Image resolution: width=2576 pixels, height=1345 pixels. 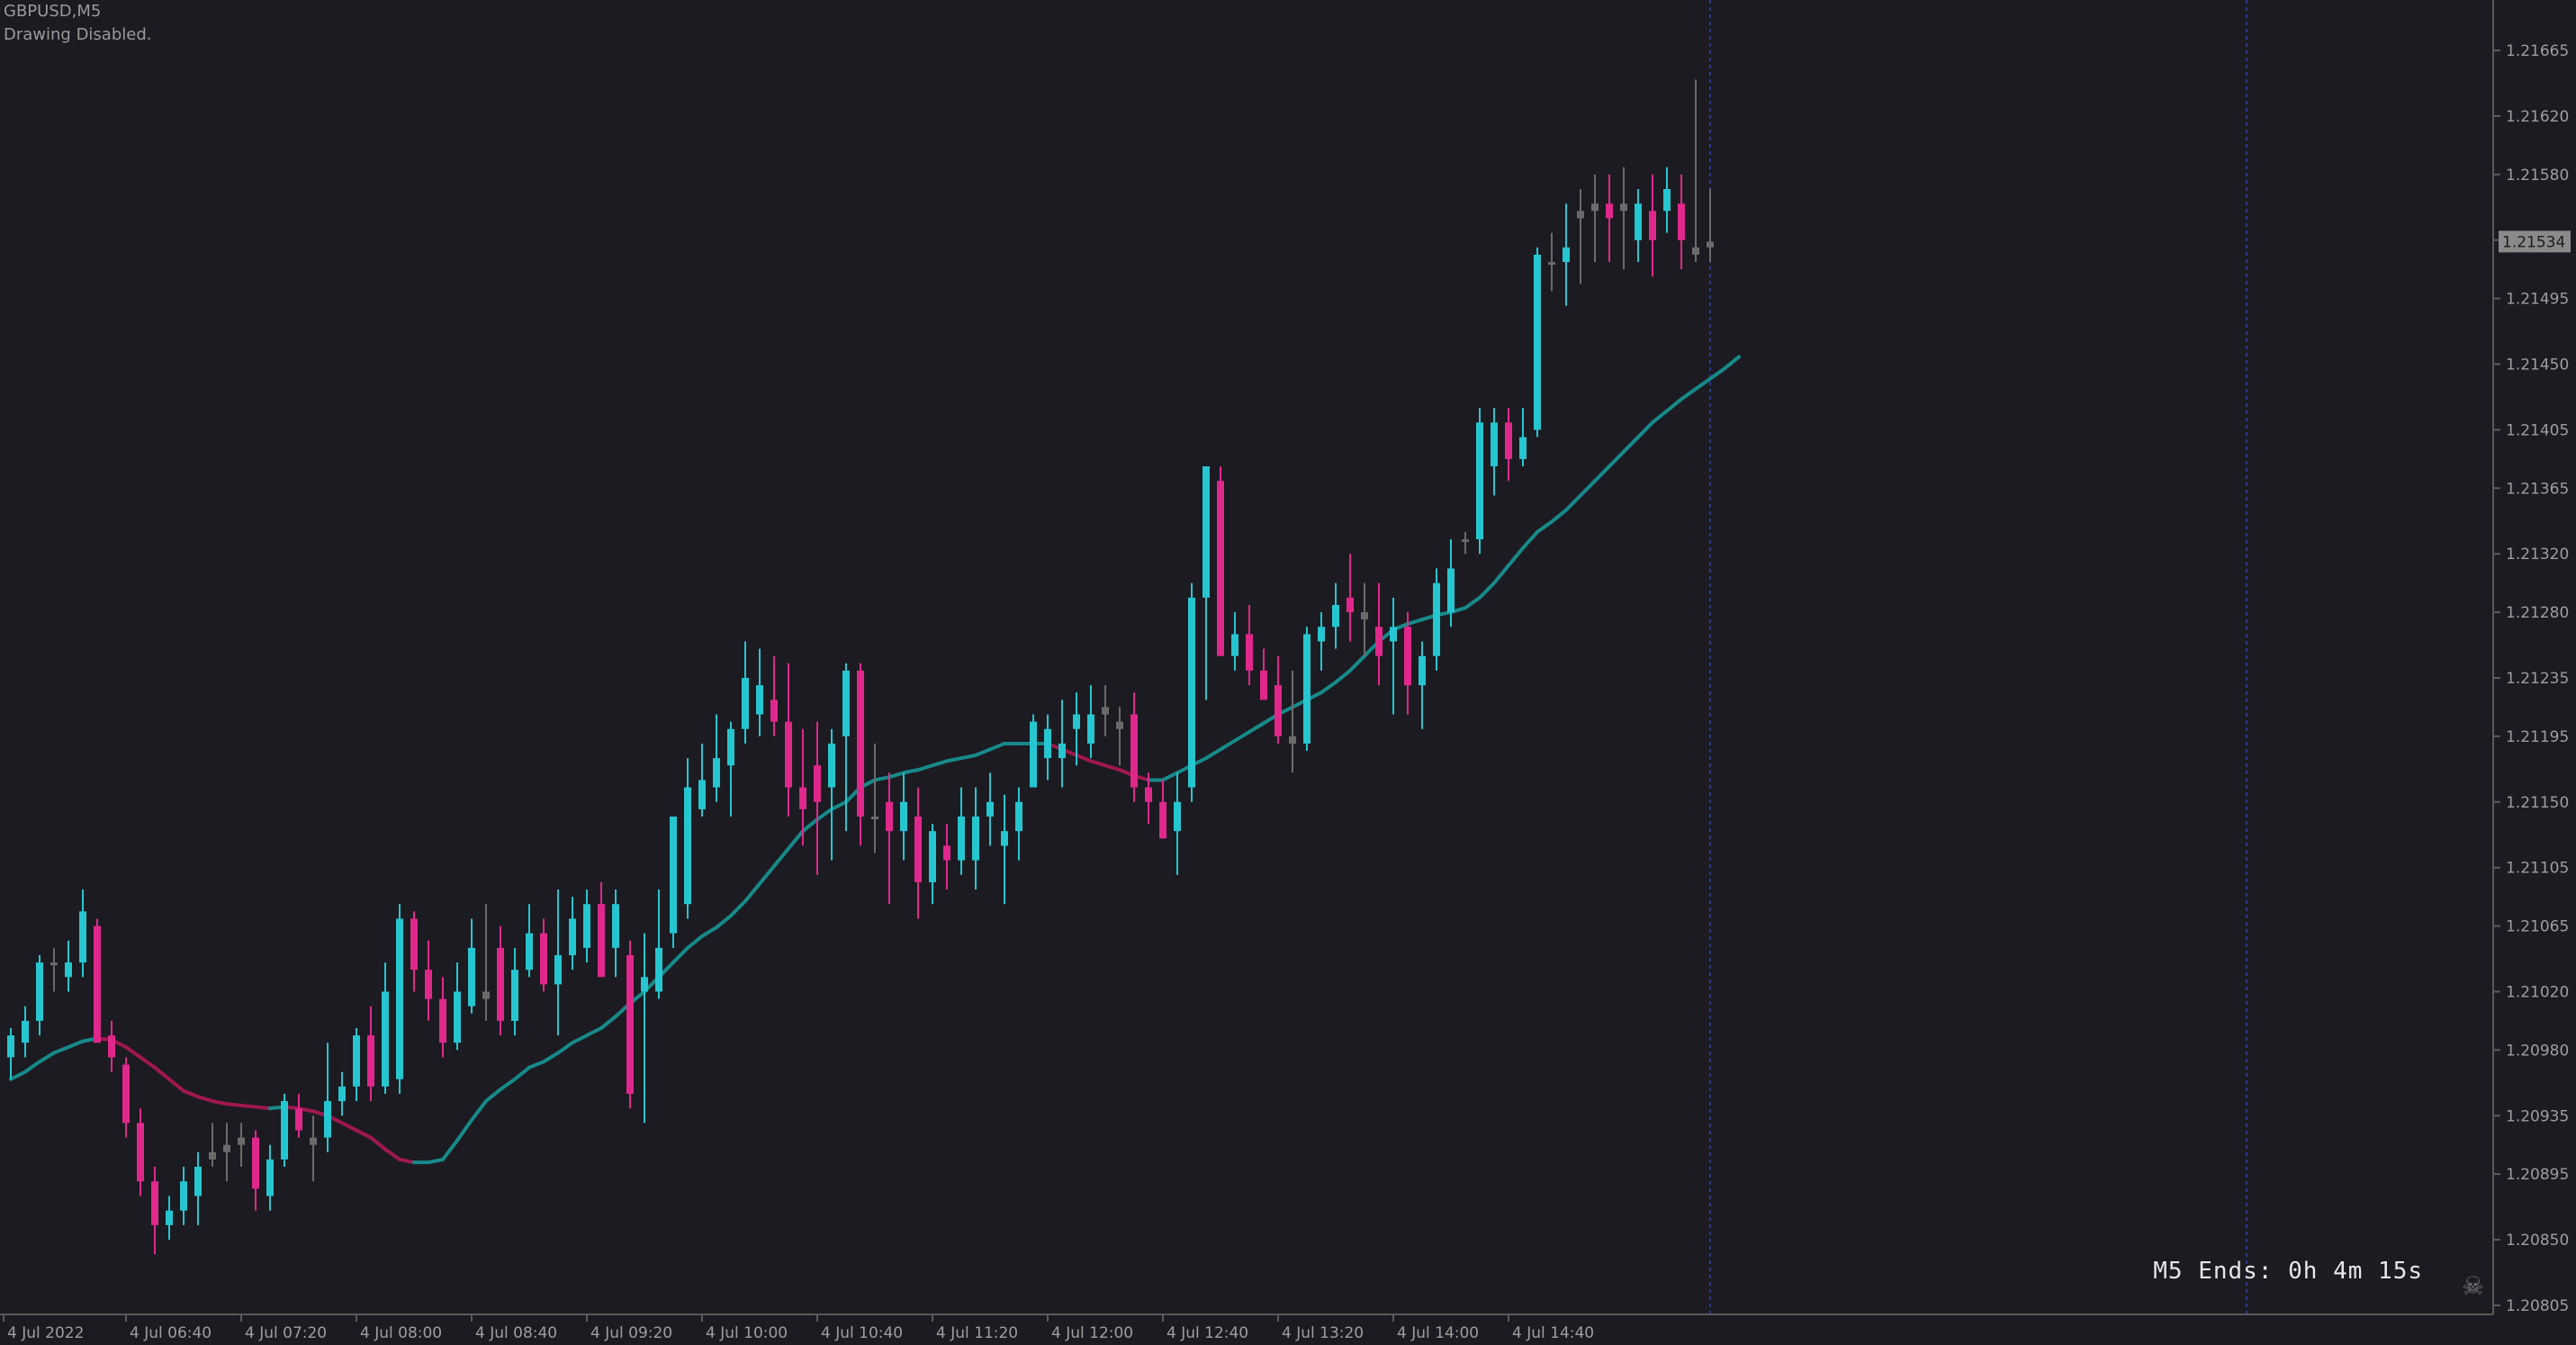 What do you see at coordinates (2537, 737) in the screenshot?
I see `price-tick-label: 1.21195` at bounding box center [2537, 737].